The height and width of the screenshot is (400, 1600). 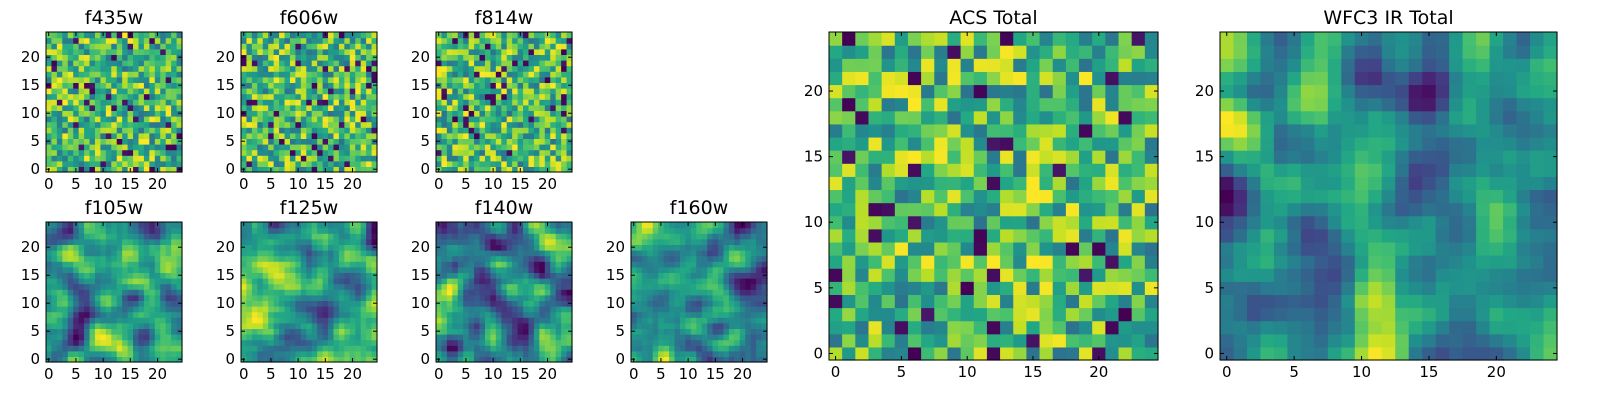 I want to click on y-tick-label: 5, so click(x=425, y=141).